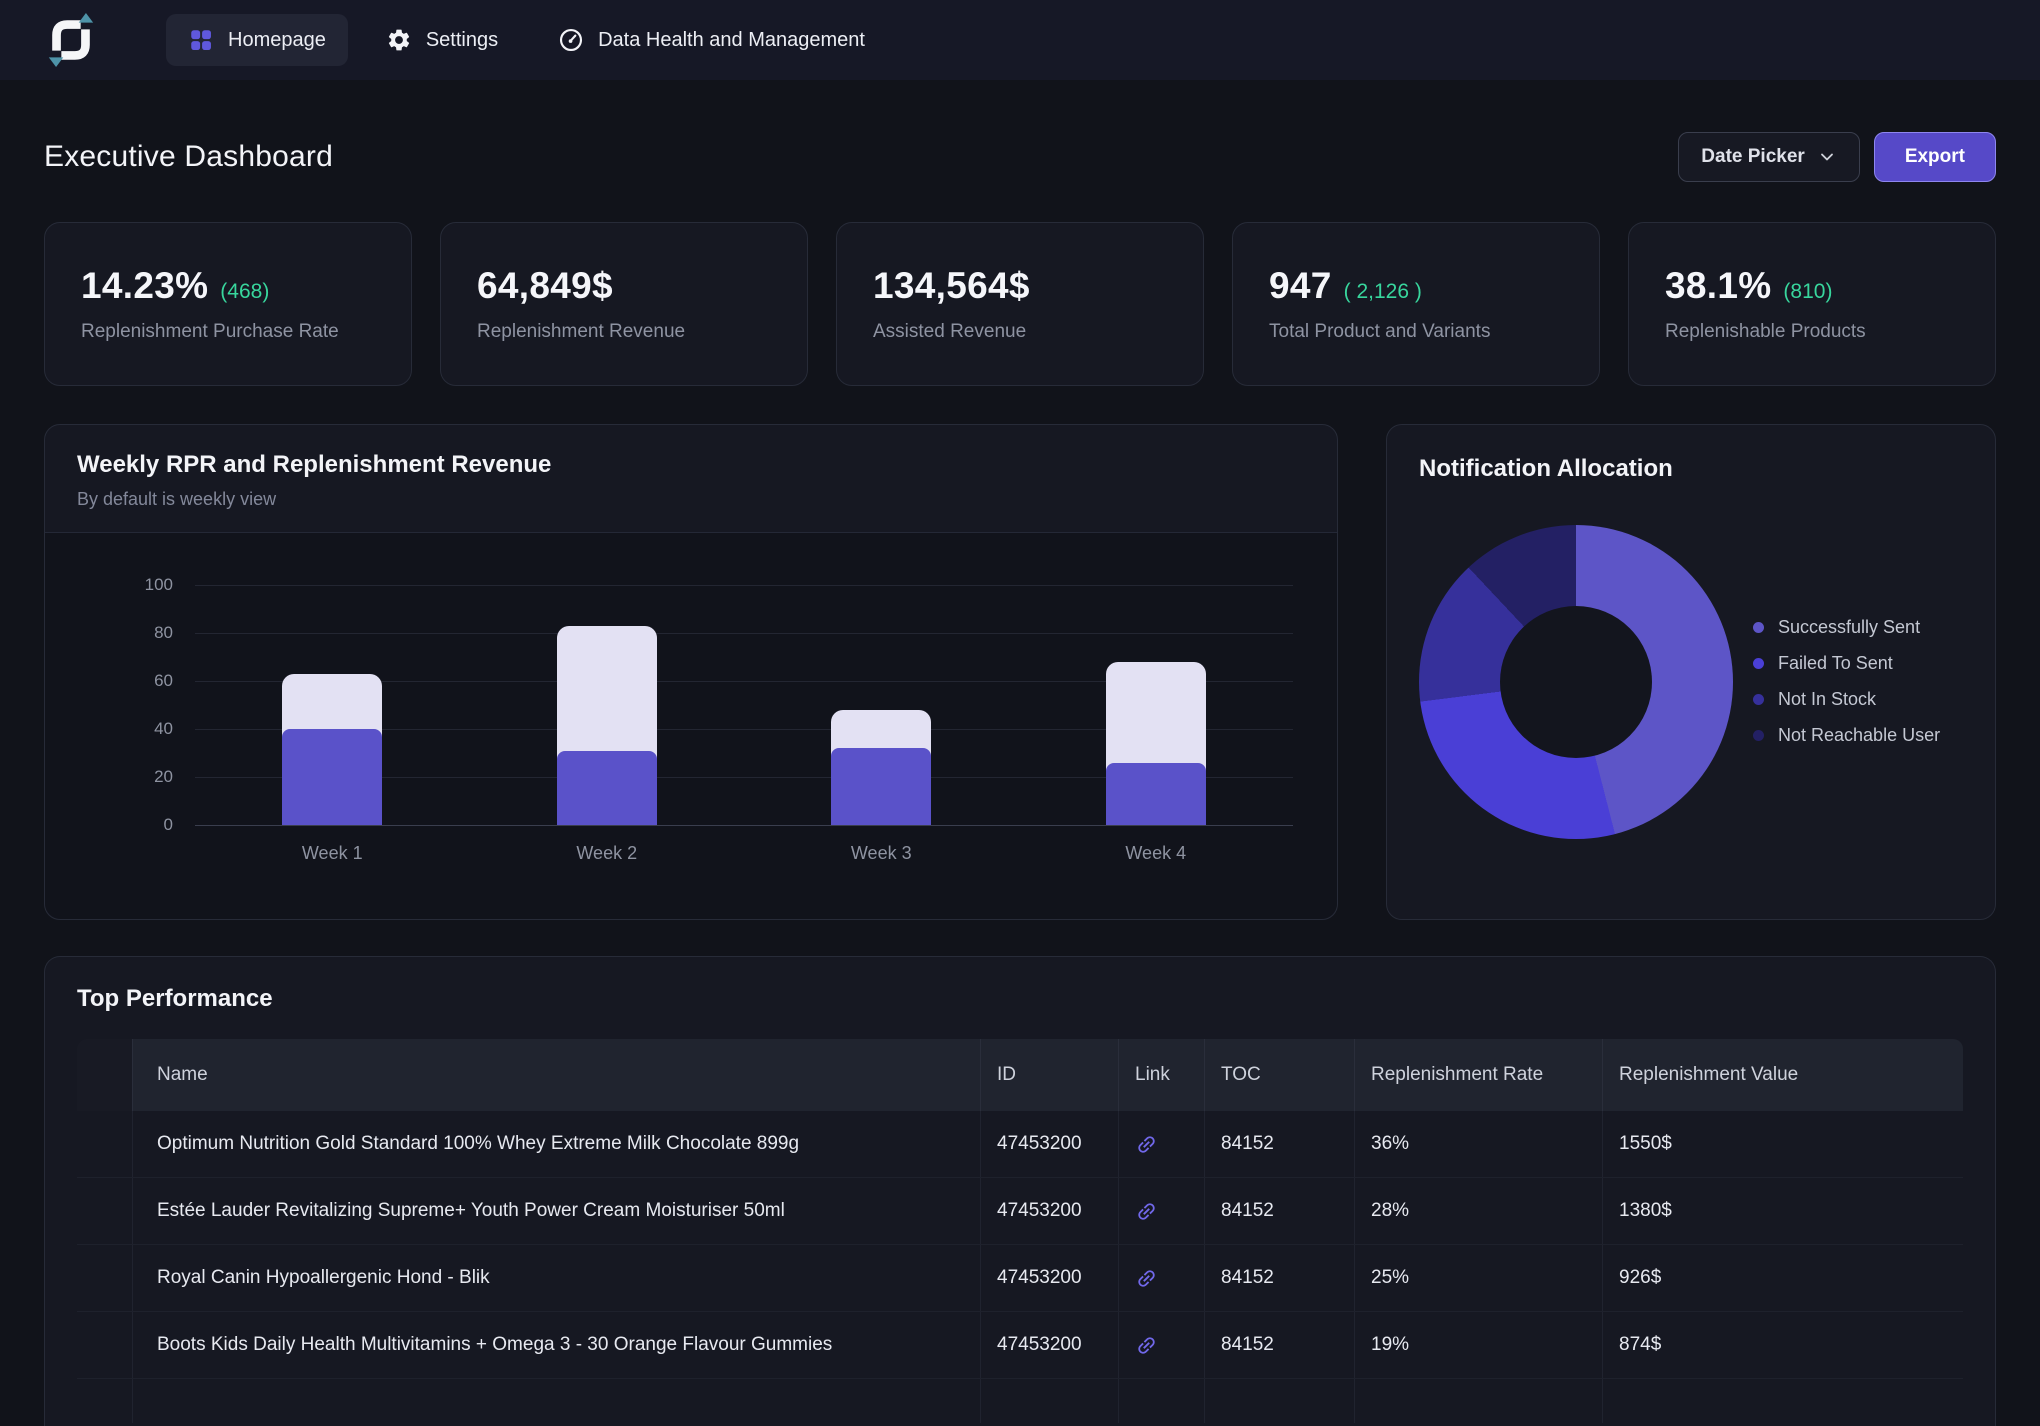 Image resolution: width=2040 pixels, height=1426 pixels. What do you see at coordinates (210, 331) in the screenshot?
I see `kpi-label: Replenishment Purchase Rate` at bounding box center [210, 331].